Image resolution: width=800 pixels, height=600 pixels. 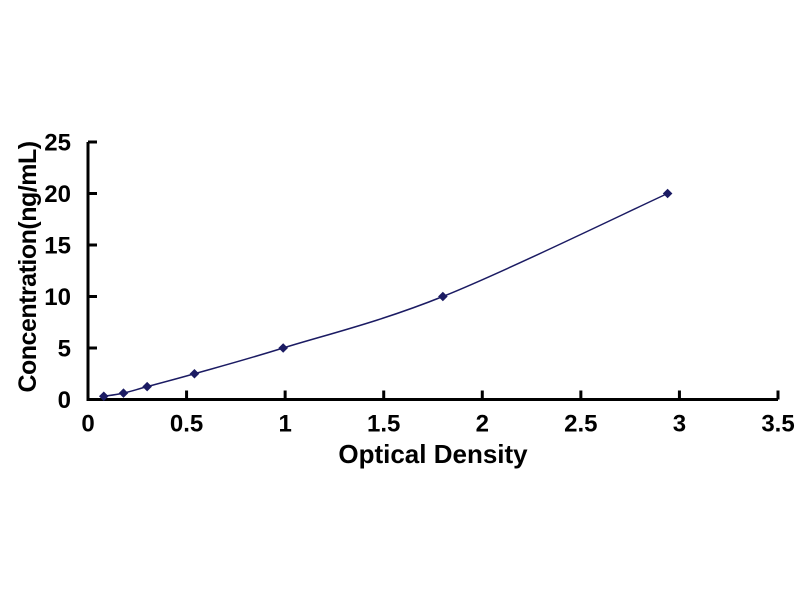 What do you see at coordinates (57, 143) in the screenshot?
I see `y-tick-label: 25` at bounding box center [57, 143].